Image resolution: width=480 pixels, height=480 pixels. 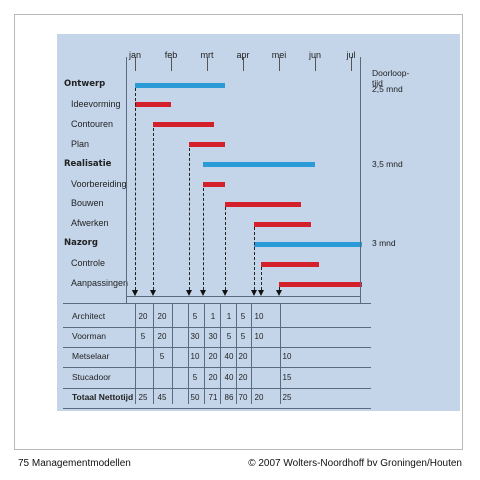 What do you see at coordinates (387, 163) in the screenshot?
I see `phase-duration: 3,5 mnd` at bounding box center [387, 163].